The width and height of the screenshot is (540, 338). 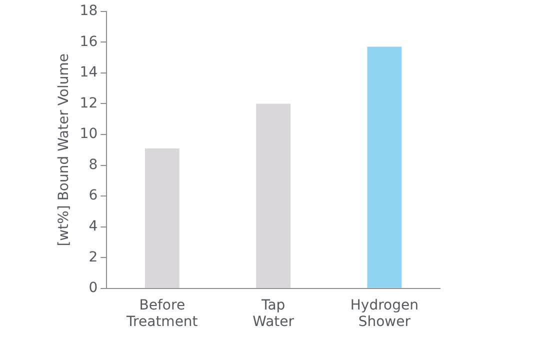 What do you see at coordinates (93, 196) in the screenshot?
I see `y-tick-label: 6` at bounding box center [93, 196].